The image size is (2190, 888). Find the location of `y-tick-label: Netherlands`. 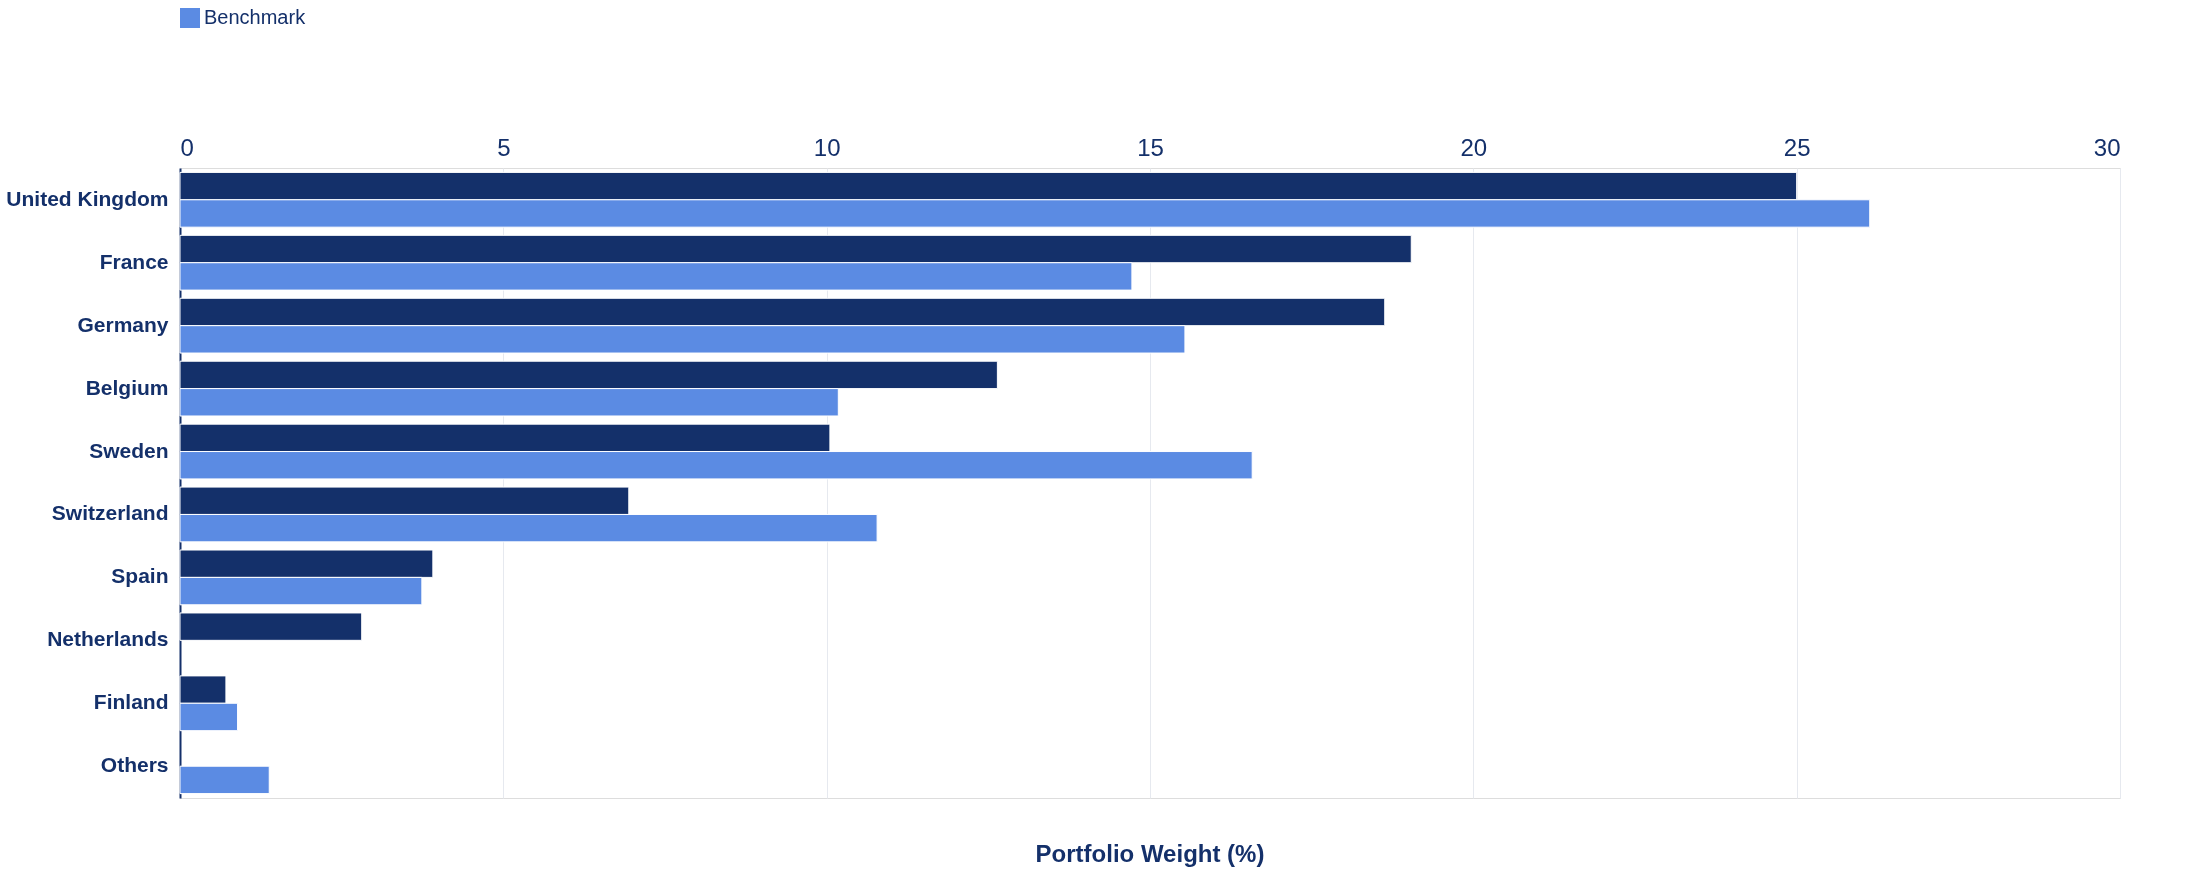

y-tick-label: Netherlands is located at coordinates (108, 639).